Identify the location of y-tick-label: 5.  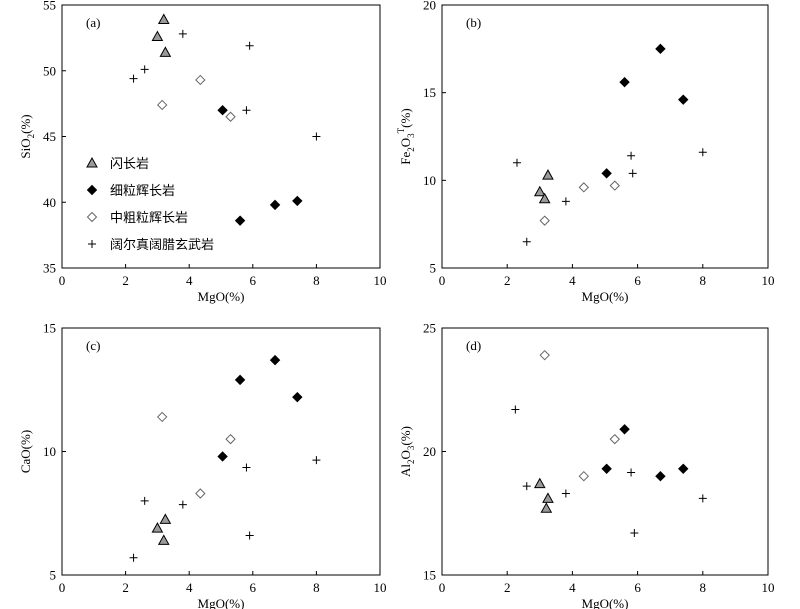
(433, 268).